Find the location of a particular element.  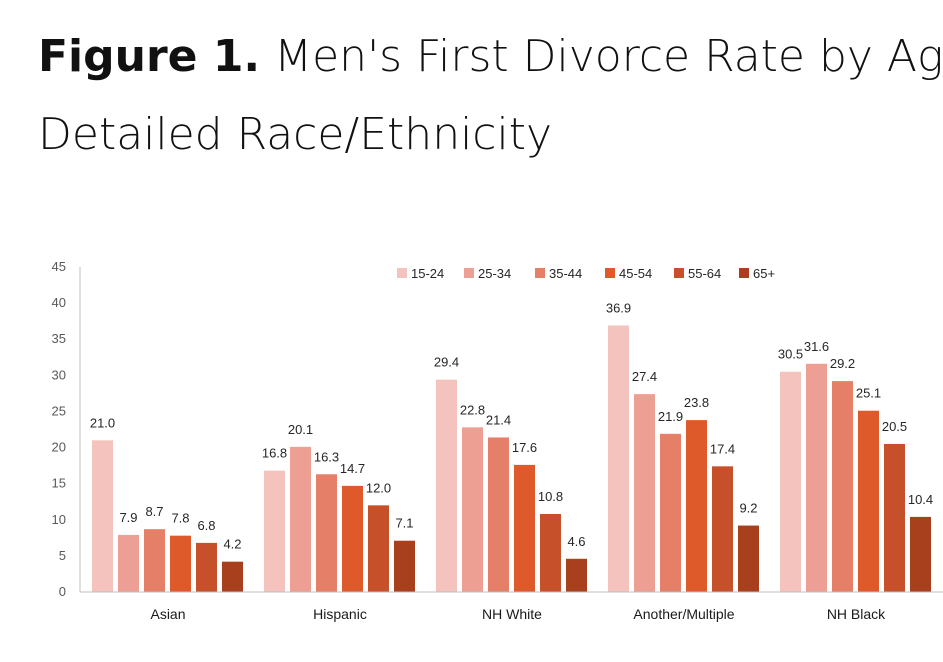

data-label: 23.8 is located at coordinates (696, 402).